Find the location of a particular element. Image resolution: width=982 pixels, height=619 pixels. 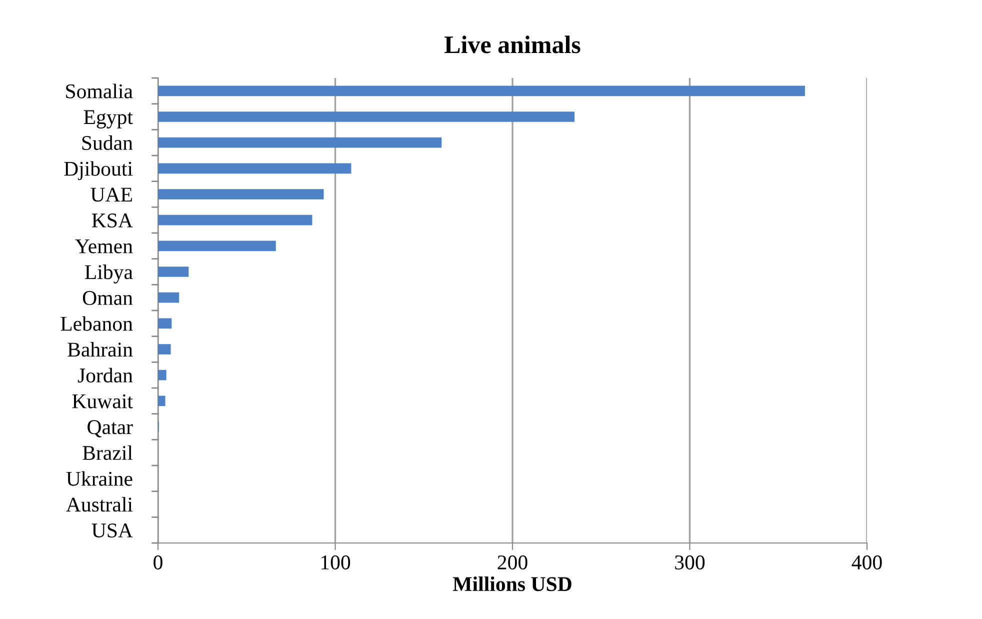

chart-title: Live animals is located at coordinates (512, 45).